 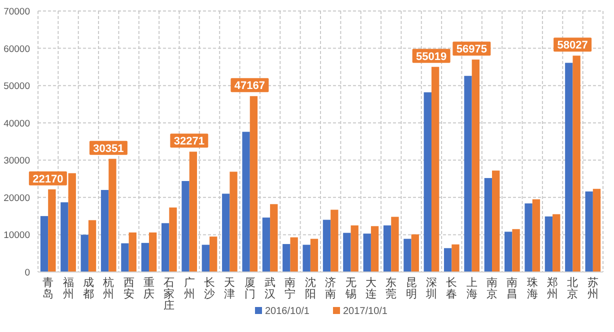 I want to click on legend-label: 2017/10/1, so click(x=365, y=311).